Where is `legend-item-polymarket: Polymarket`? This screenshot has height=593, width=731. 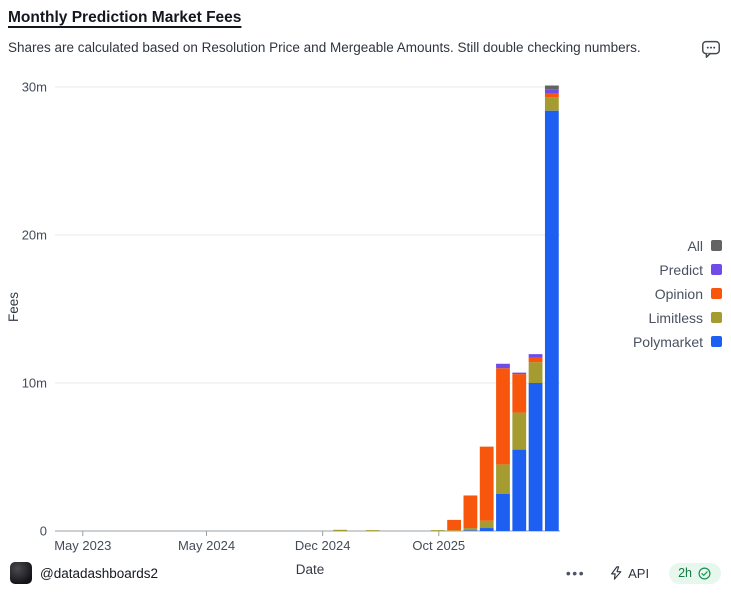 legend-item-polymarket: Polymarket is located at coordinates (677, 341).